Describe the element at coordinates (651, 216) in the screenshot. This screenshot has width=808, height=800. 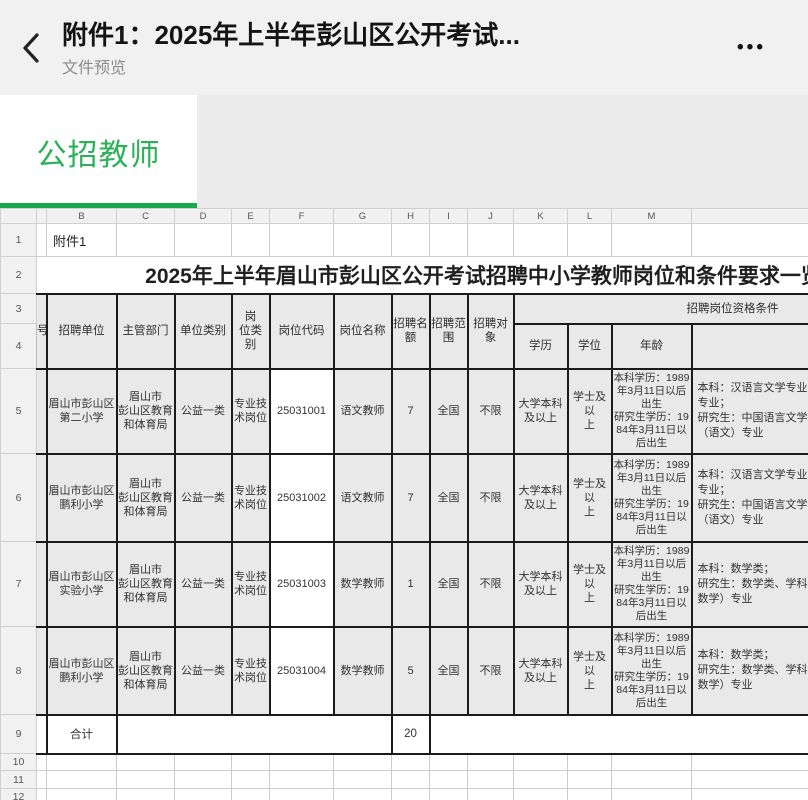
I see `col-letter: M` at that location.